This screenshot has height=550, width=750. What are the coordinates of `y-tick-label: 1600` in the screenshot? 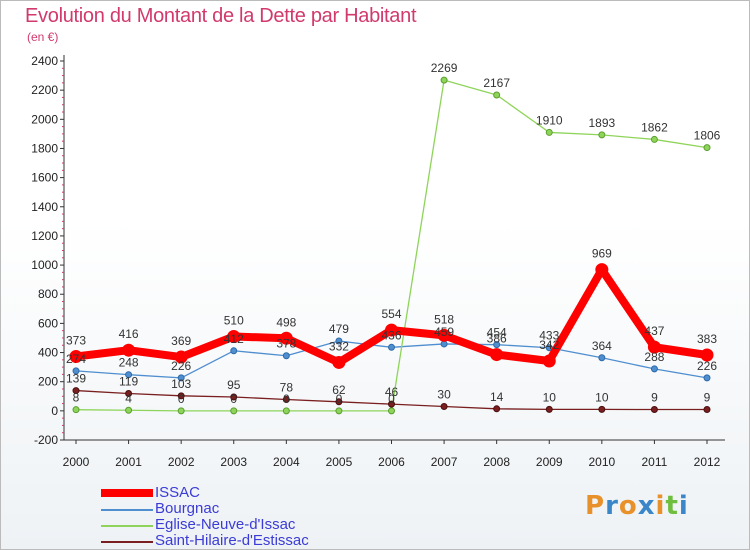 It's located at (44, 178).